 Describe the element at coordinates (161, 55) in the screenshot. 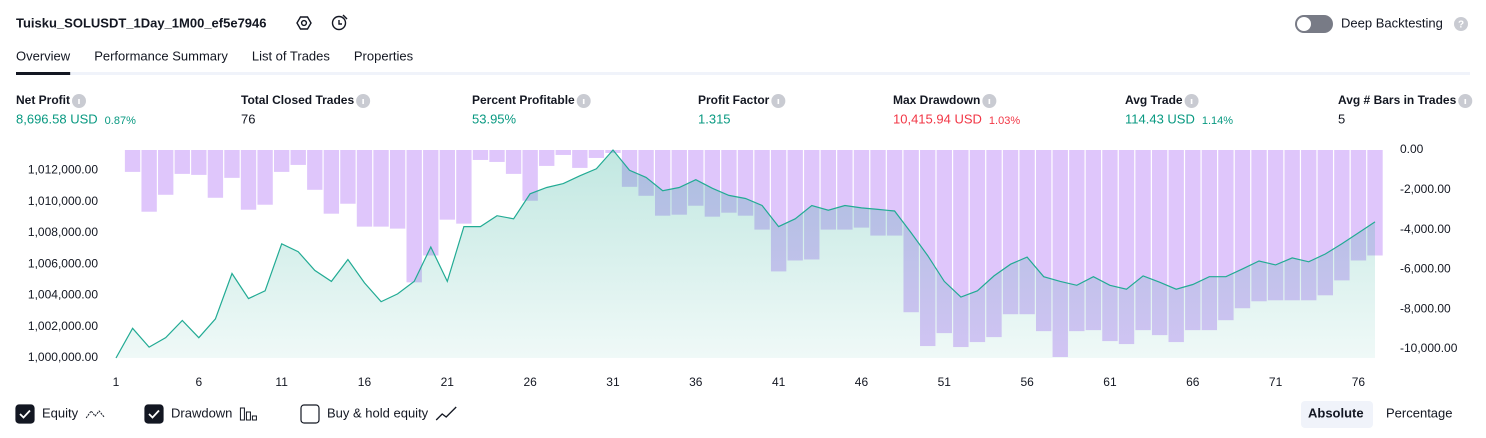

I see `tab: Performance Summary` at that location.